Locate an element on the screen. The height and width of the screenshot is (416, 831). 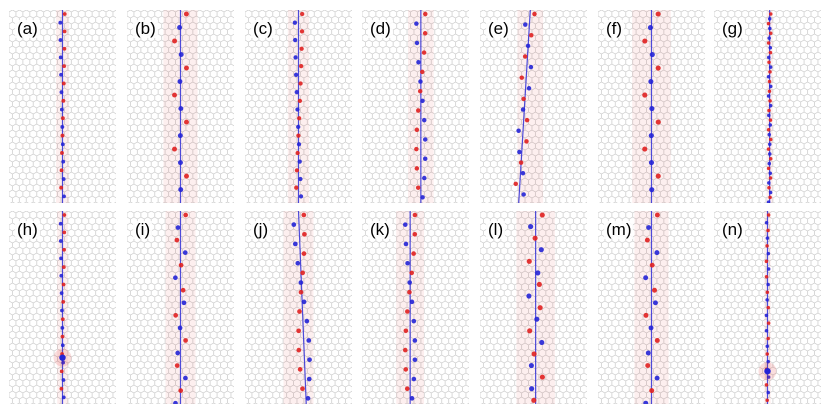
panel-a: (a) is located at coordinates (62, 106).